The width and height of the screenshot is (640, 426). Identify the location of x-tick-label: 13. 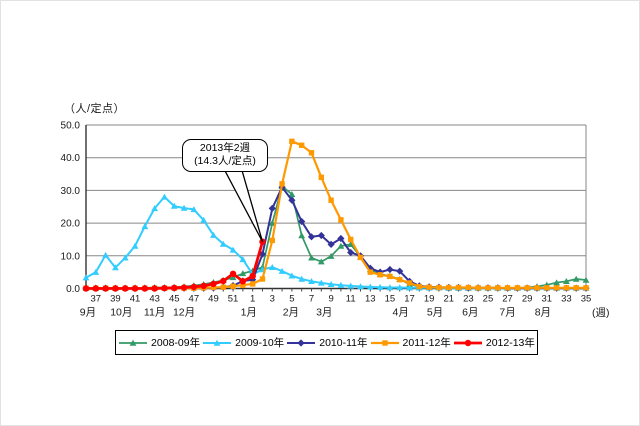
(370, 299).